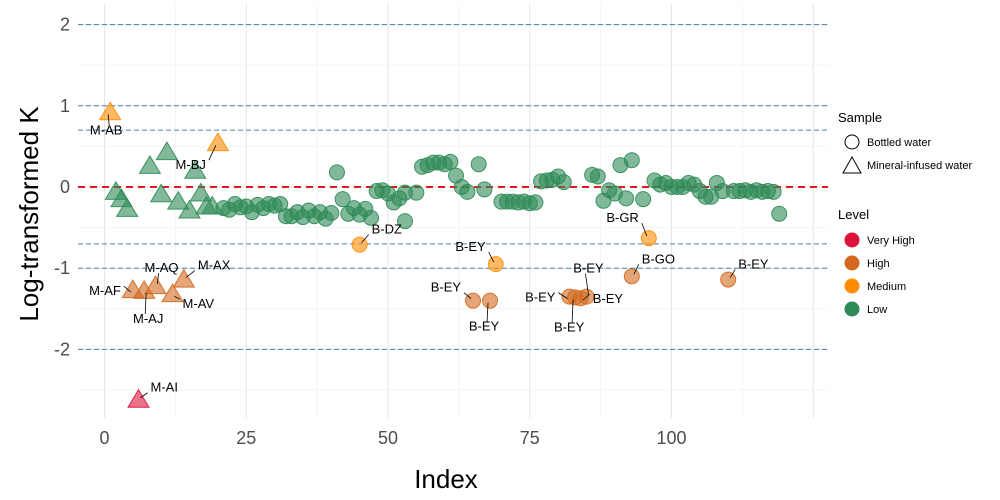 Image resolution: width=1000 pixels, height=500 pixels. What do you see at coordinates (877, 310) in the screenshot?
I see `legend-label-low: Low` at bounding box center [877, 310].